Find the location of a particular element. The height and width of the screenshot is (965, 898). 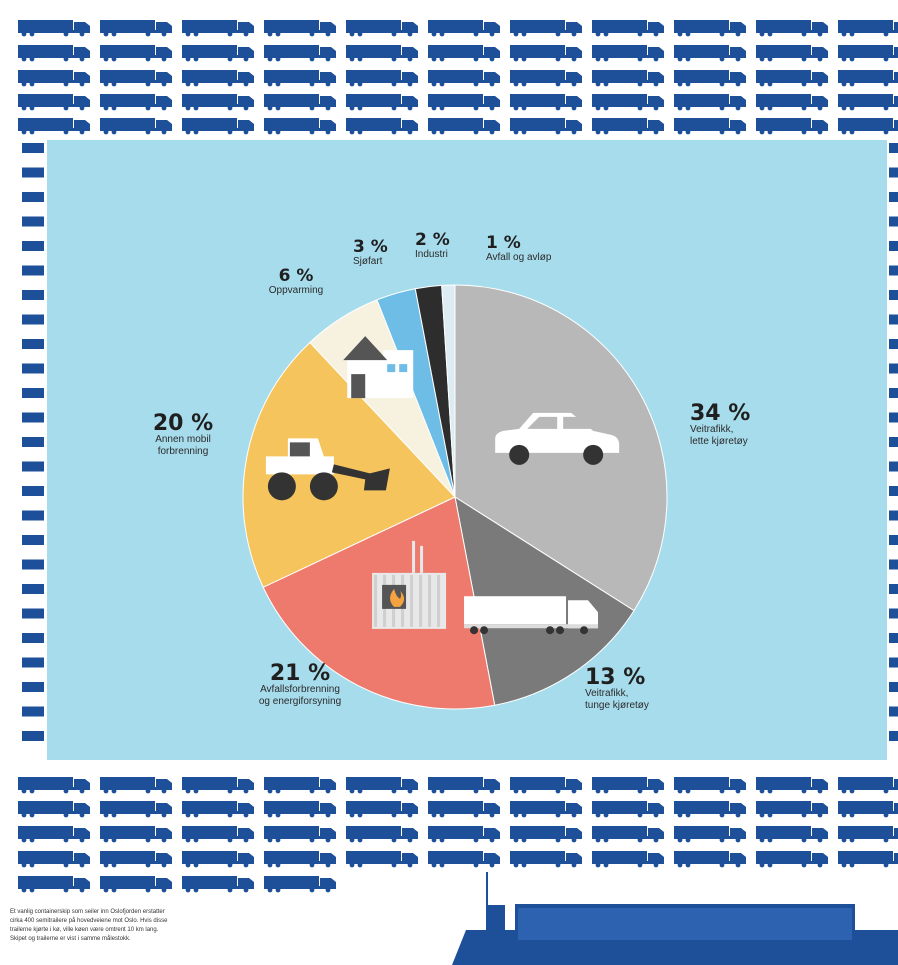

wheel-loader-icon is located at coordinates (327, 469).